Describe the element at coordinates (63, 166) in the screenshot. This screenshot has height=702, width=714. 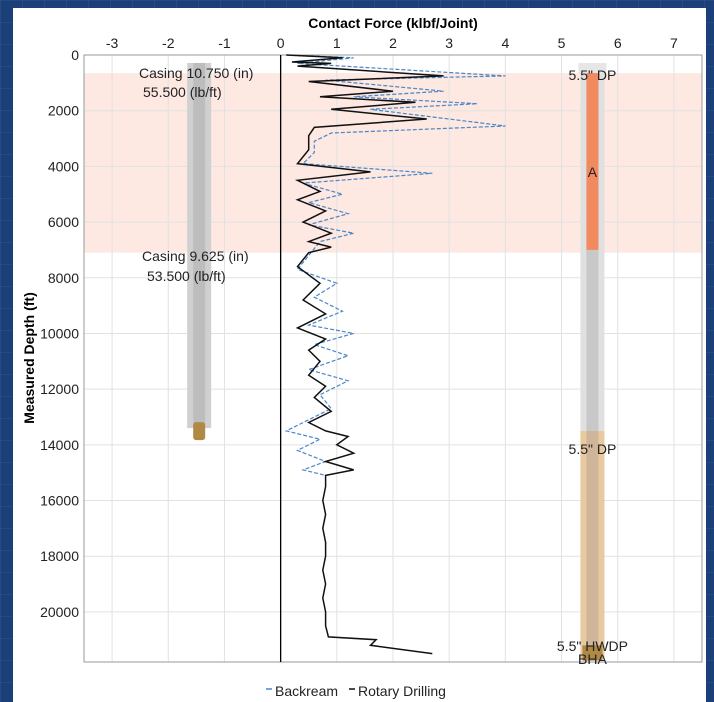
I see `y-tick-label: 4000` at that location.